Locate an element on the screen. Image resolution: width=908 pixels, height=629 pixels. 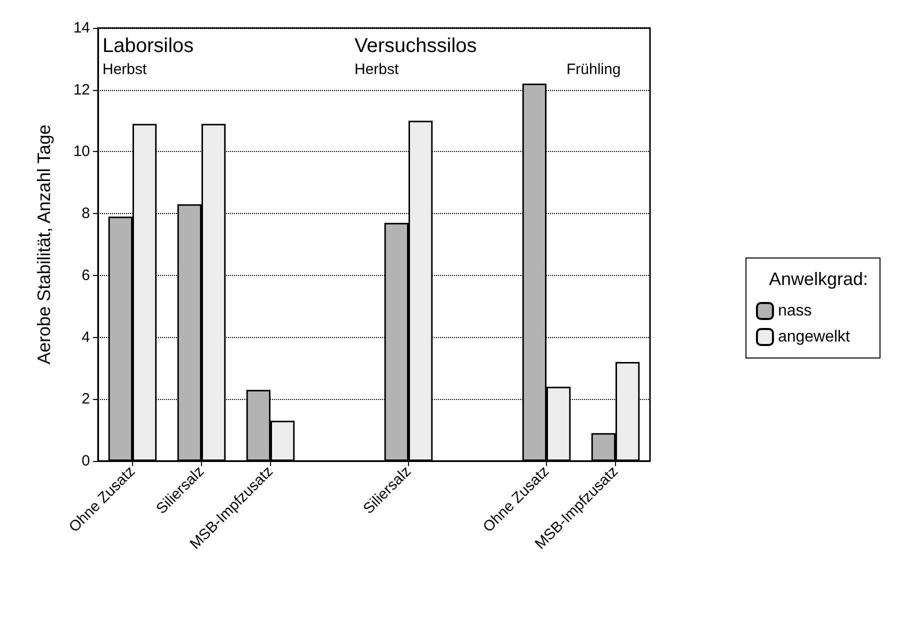
legend-title: Anwelkgrad: is located at coordinates (818, 279).